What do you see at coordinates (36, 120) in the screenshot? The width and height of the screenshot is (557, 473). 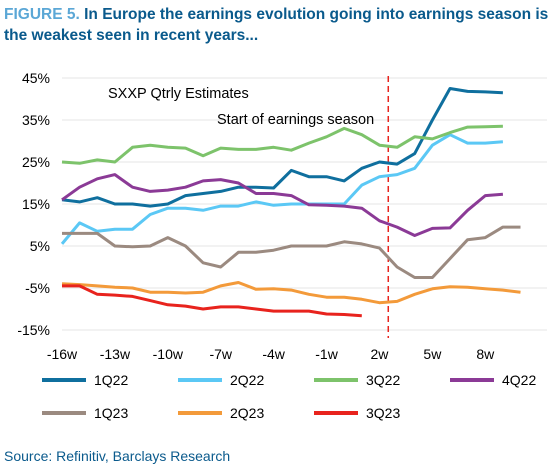 I see `y-tick-label: 35%` at bounding box center [36, 120].